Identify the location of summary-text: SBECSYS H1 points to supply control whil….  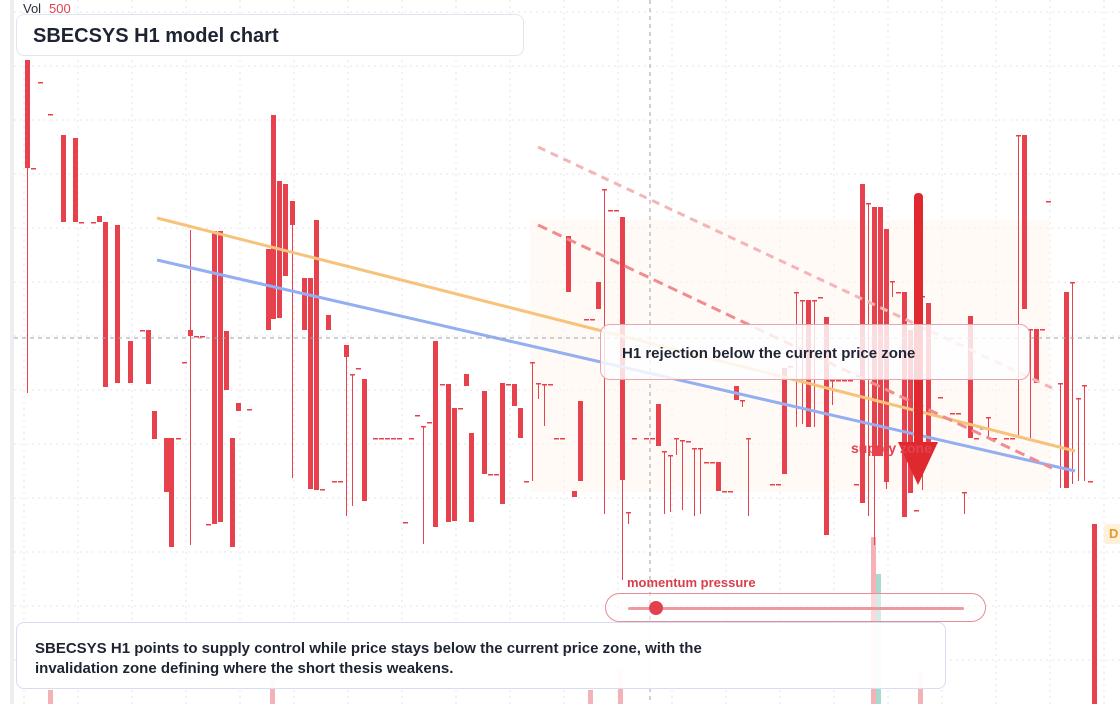
(368, 658).